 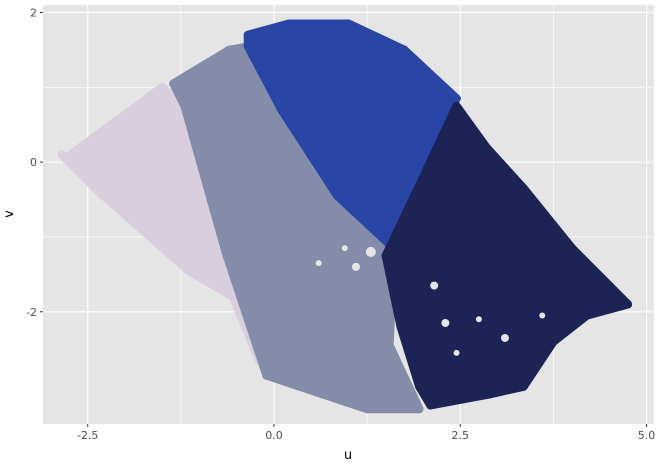 What do you see at coordinates (33, 162) in the screenshot?
I see `y-tick-label: 0` at bounding box center [33, 162].